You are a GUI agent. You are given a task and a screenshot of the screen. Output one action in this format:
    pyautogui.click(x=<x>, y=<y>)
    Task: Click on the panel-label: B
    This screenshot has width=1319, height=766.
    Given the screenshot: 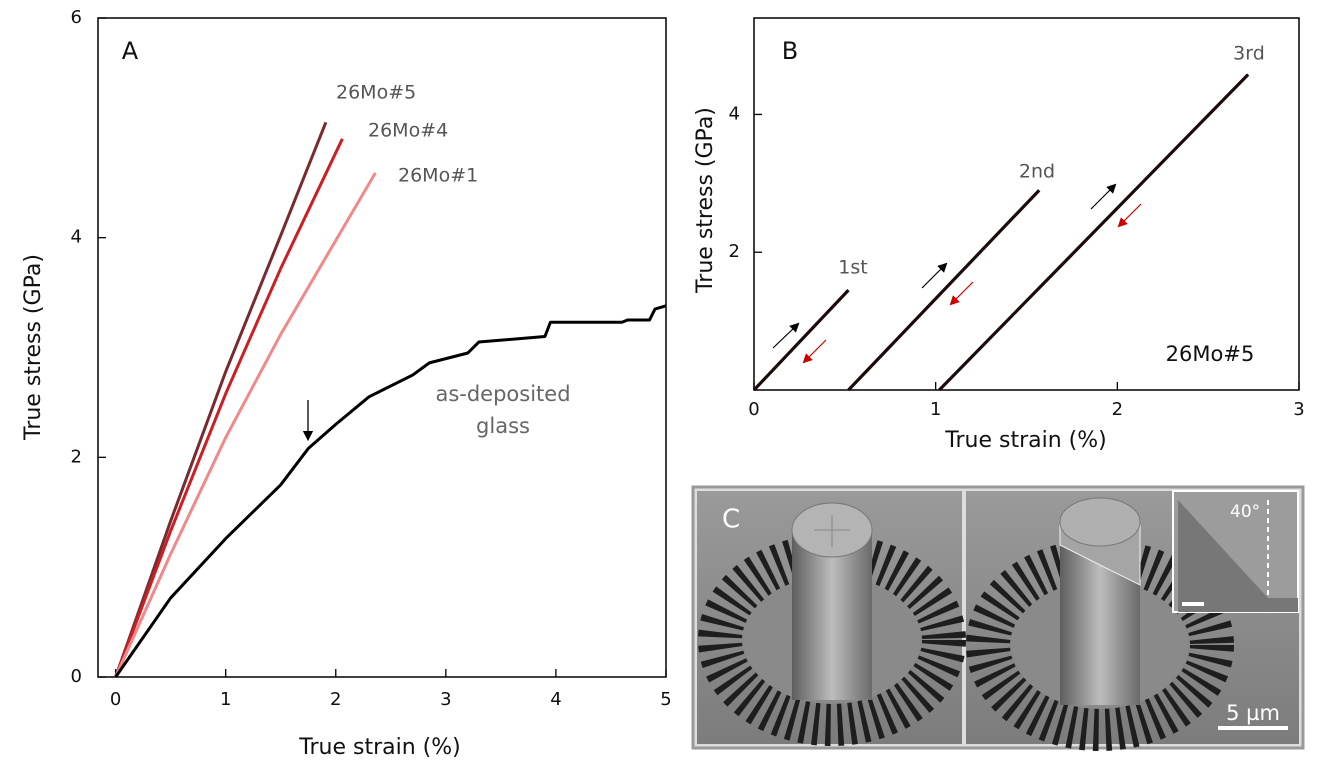 What is the action you would take?
    pyautogui.click(x=790, y=51)
    